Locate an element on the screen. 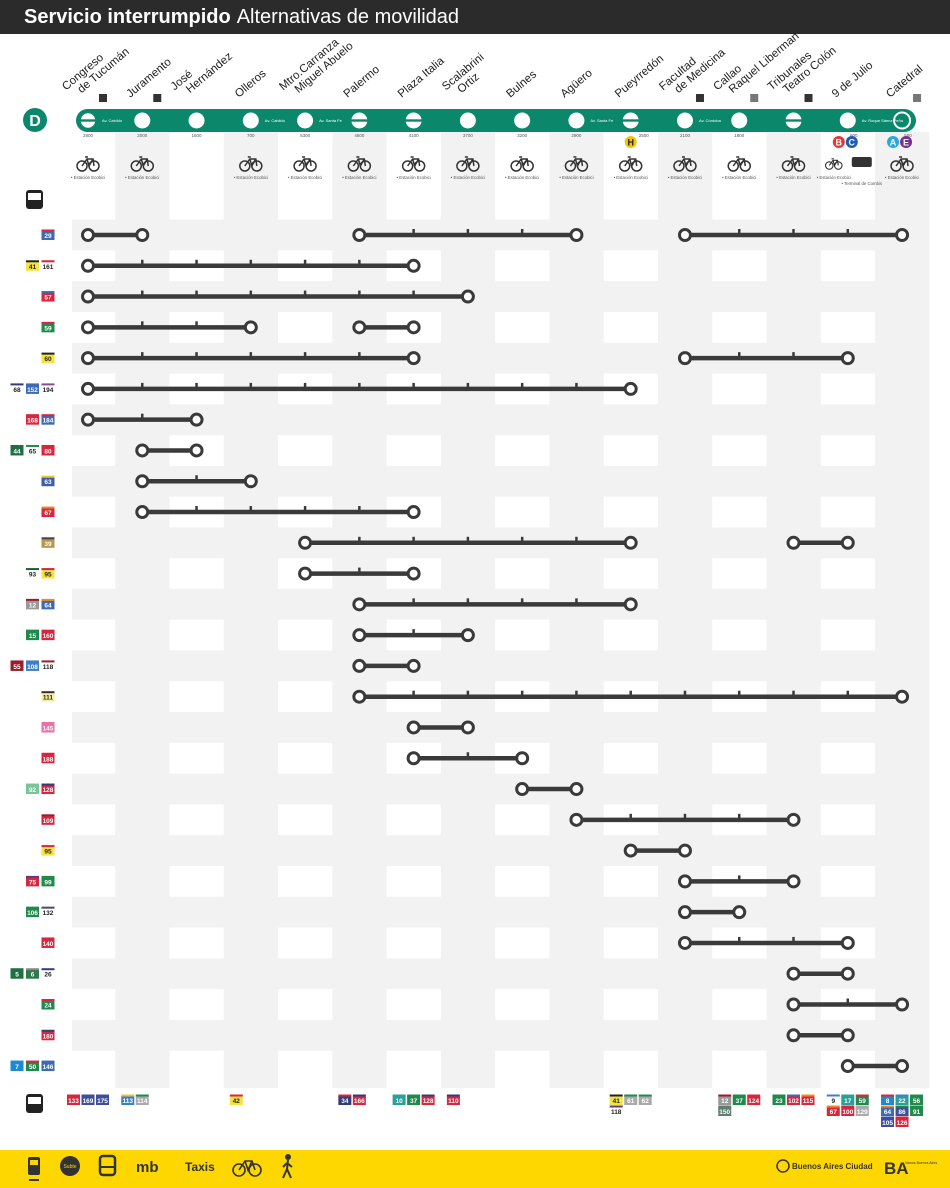 This screenshot has height=1188, width=950. transfer-bar is located at coordinates (88, 120).